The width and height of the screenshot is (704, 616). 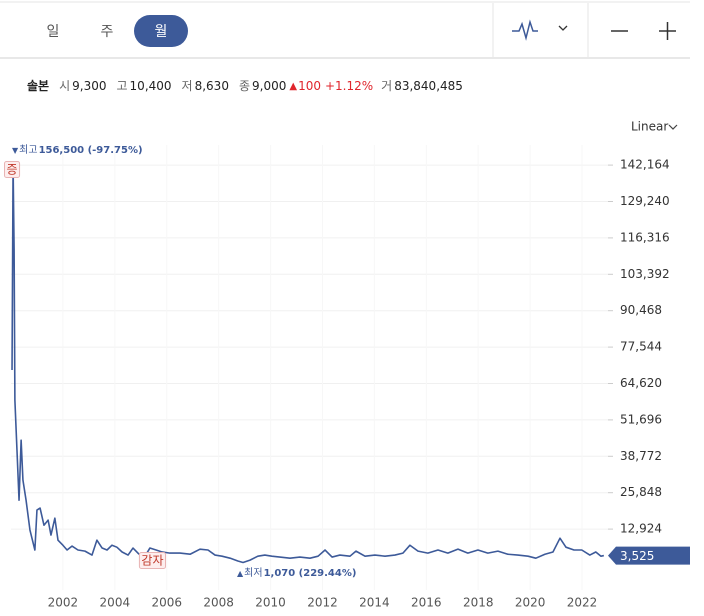 I want to click on arrow: ▼, so click(x=15, y=150).